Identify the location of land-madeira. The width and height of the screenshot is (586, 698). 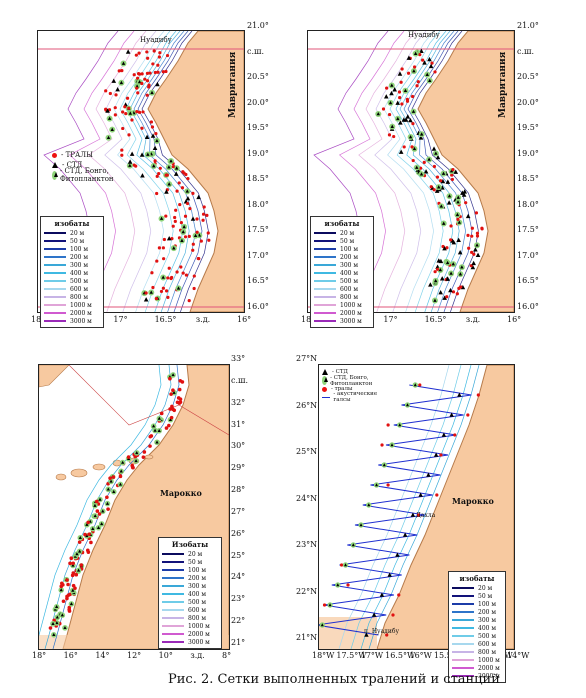
(54, 376).